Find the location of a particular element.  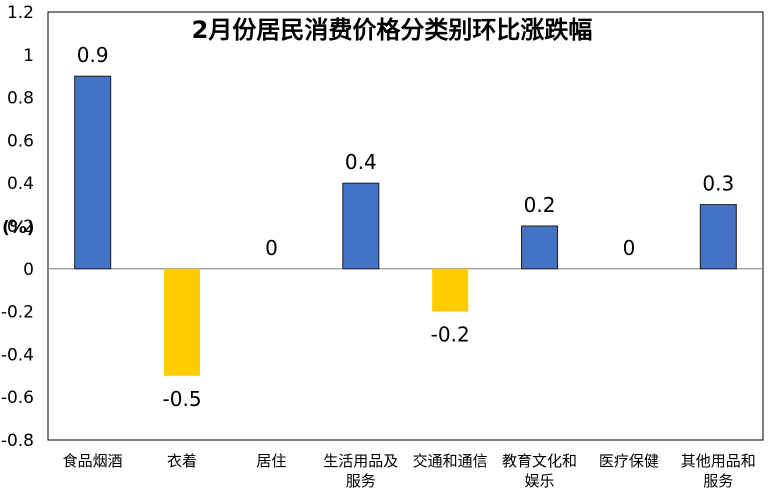

data-label: 0.2 is located at coordinates (540, 205).